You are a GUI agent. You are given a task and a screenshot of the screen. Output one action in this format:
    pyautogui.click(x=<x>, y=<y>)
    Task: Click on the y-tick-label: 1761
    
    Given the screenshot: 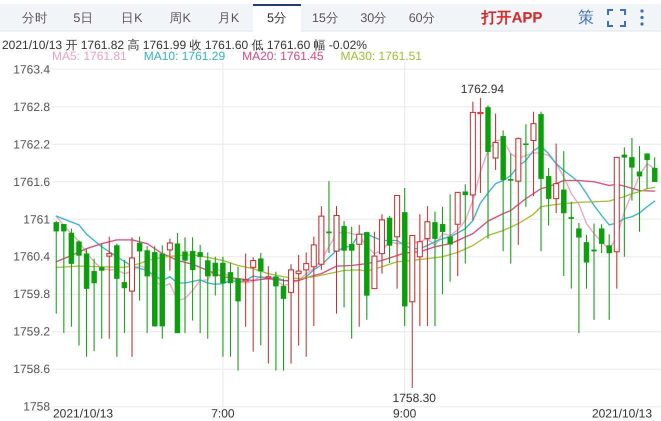 What is the action you would take?
    pyautogui.click(x=36, y=219)
    